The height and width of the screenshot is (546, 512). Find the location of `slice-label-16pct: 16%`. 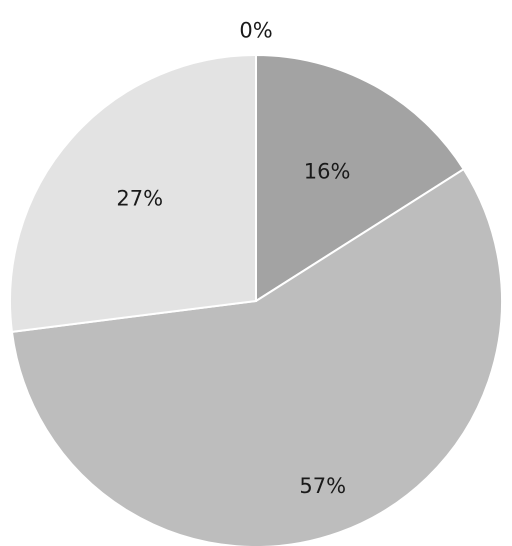

slice-label-16pct: 16% is located at coordinates (327, 172).